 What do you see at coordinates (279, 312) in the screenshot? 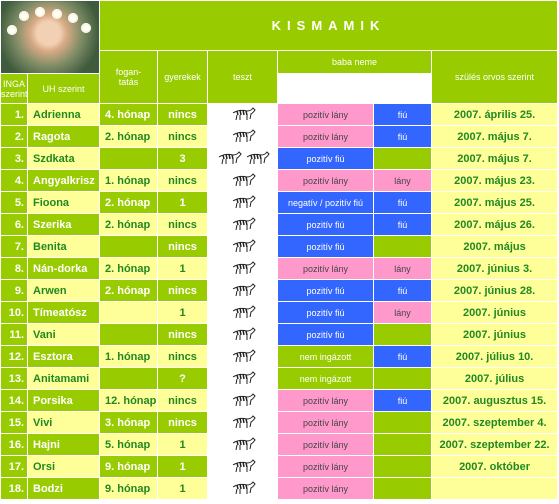
I see `table-row: 10. Tímeatósz 1 pozitív fiú lány 2007. június` at bounding box center [279, 312].